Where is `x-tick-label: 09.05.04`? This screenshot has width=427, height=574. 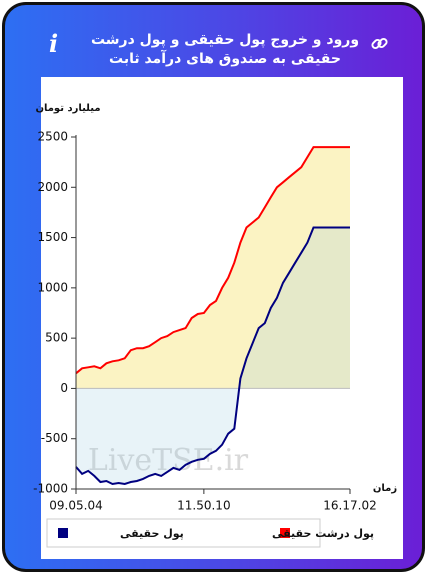
x-tick-label: 09.05.04 is located at coordinates (75, 506).